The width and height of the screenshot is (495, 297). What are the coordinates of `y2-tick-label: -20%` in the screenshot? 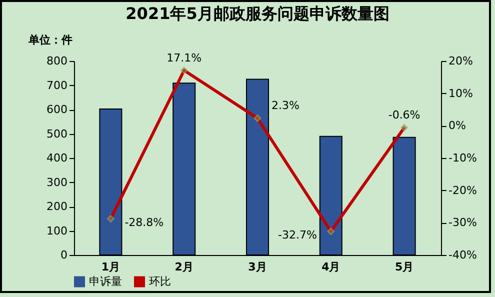 It's located at (462, 190).